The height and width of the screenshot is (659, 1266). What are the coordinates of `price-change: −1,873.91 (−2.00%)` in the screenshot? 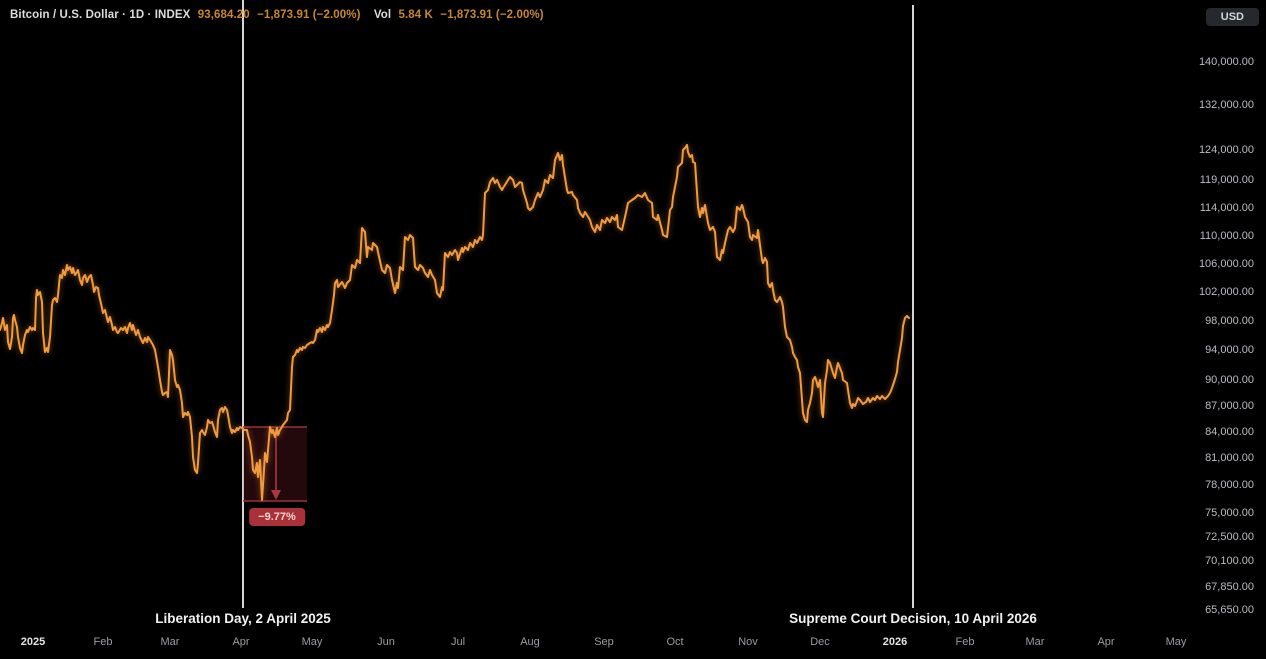 It's located at (309, 15).